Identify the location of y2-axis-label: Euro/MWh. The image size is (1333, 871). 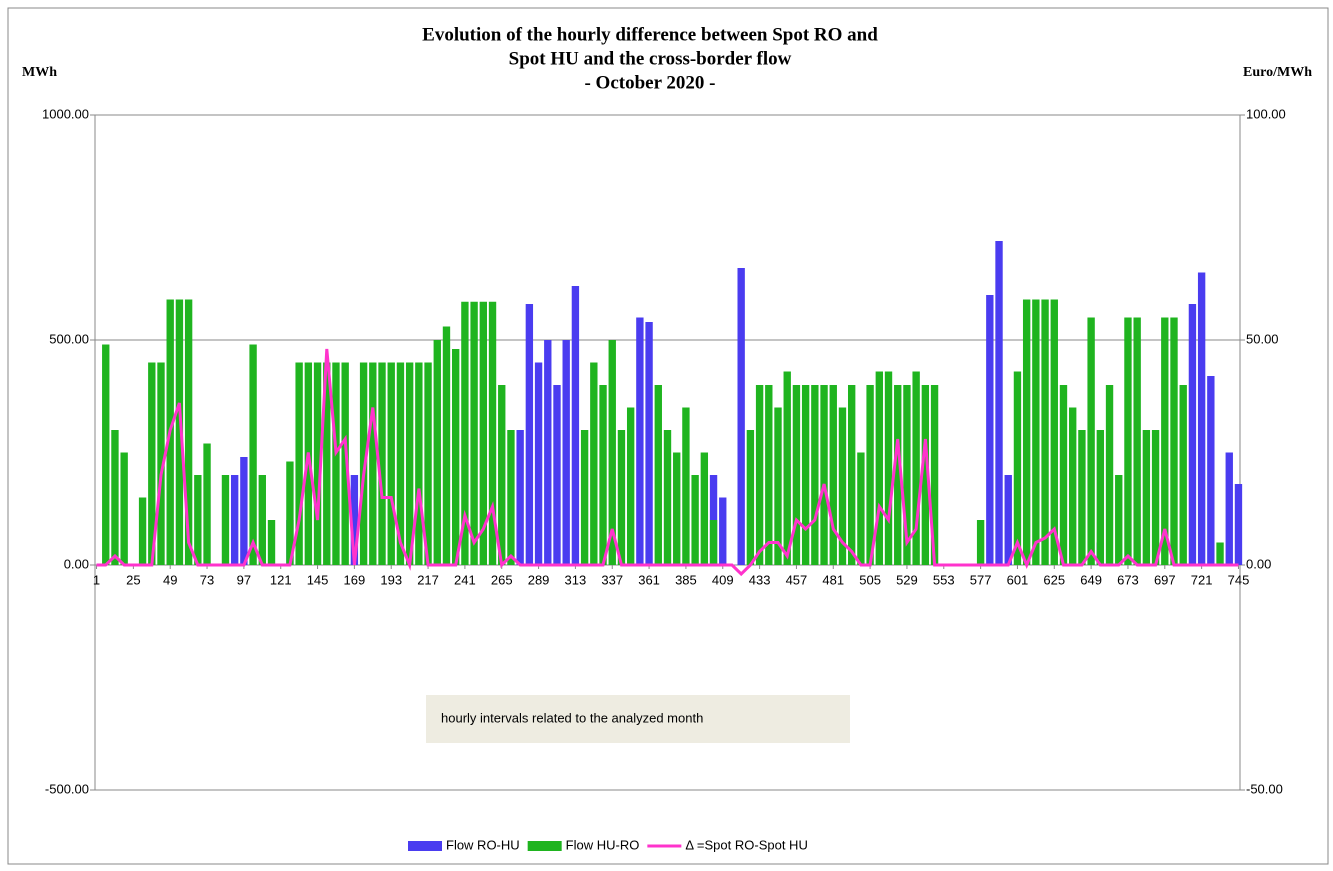
(1277, 72).